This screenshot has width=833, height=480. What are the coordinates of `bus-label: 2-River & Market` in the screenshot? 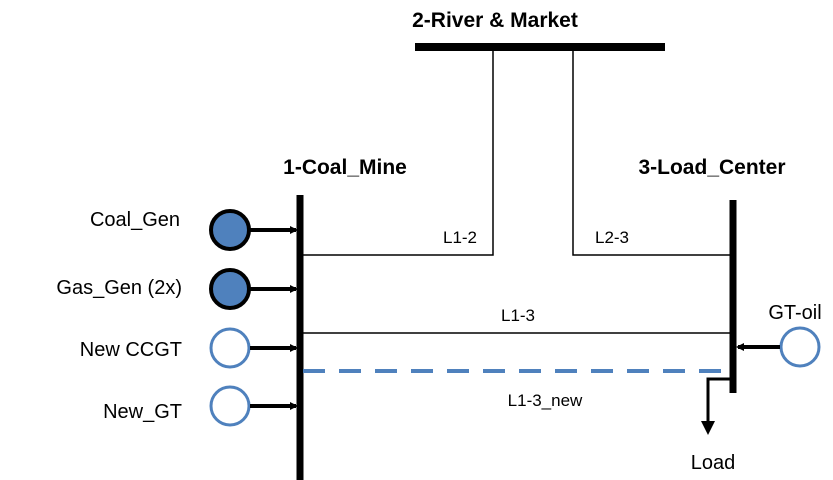 It's located at (495, 20).